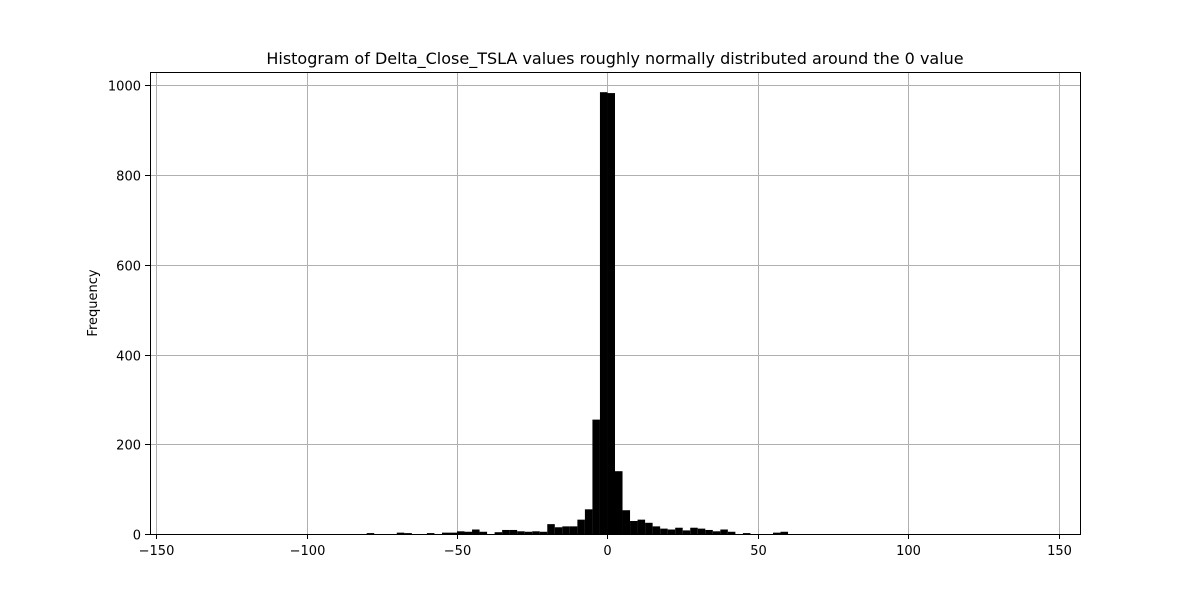 The image size is (1200, 600). I want to click on x-tick-label: 100, so click(908, 551).